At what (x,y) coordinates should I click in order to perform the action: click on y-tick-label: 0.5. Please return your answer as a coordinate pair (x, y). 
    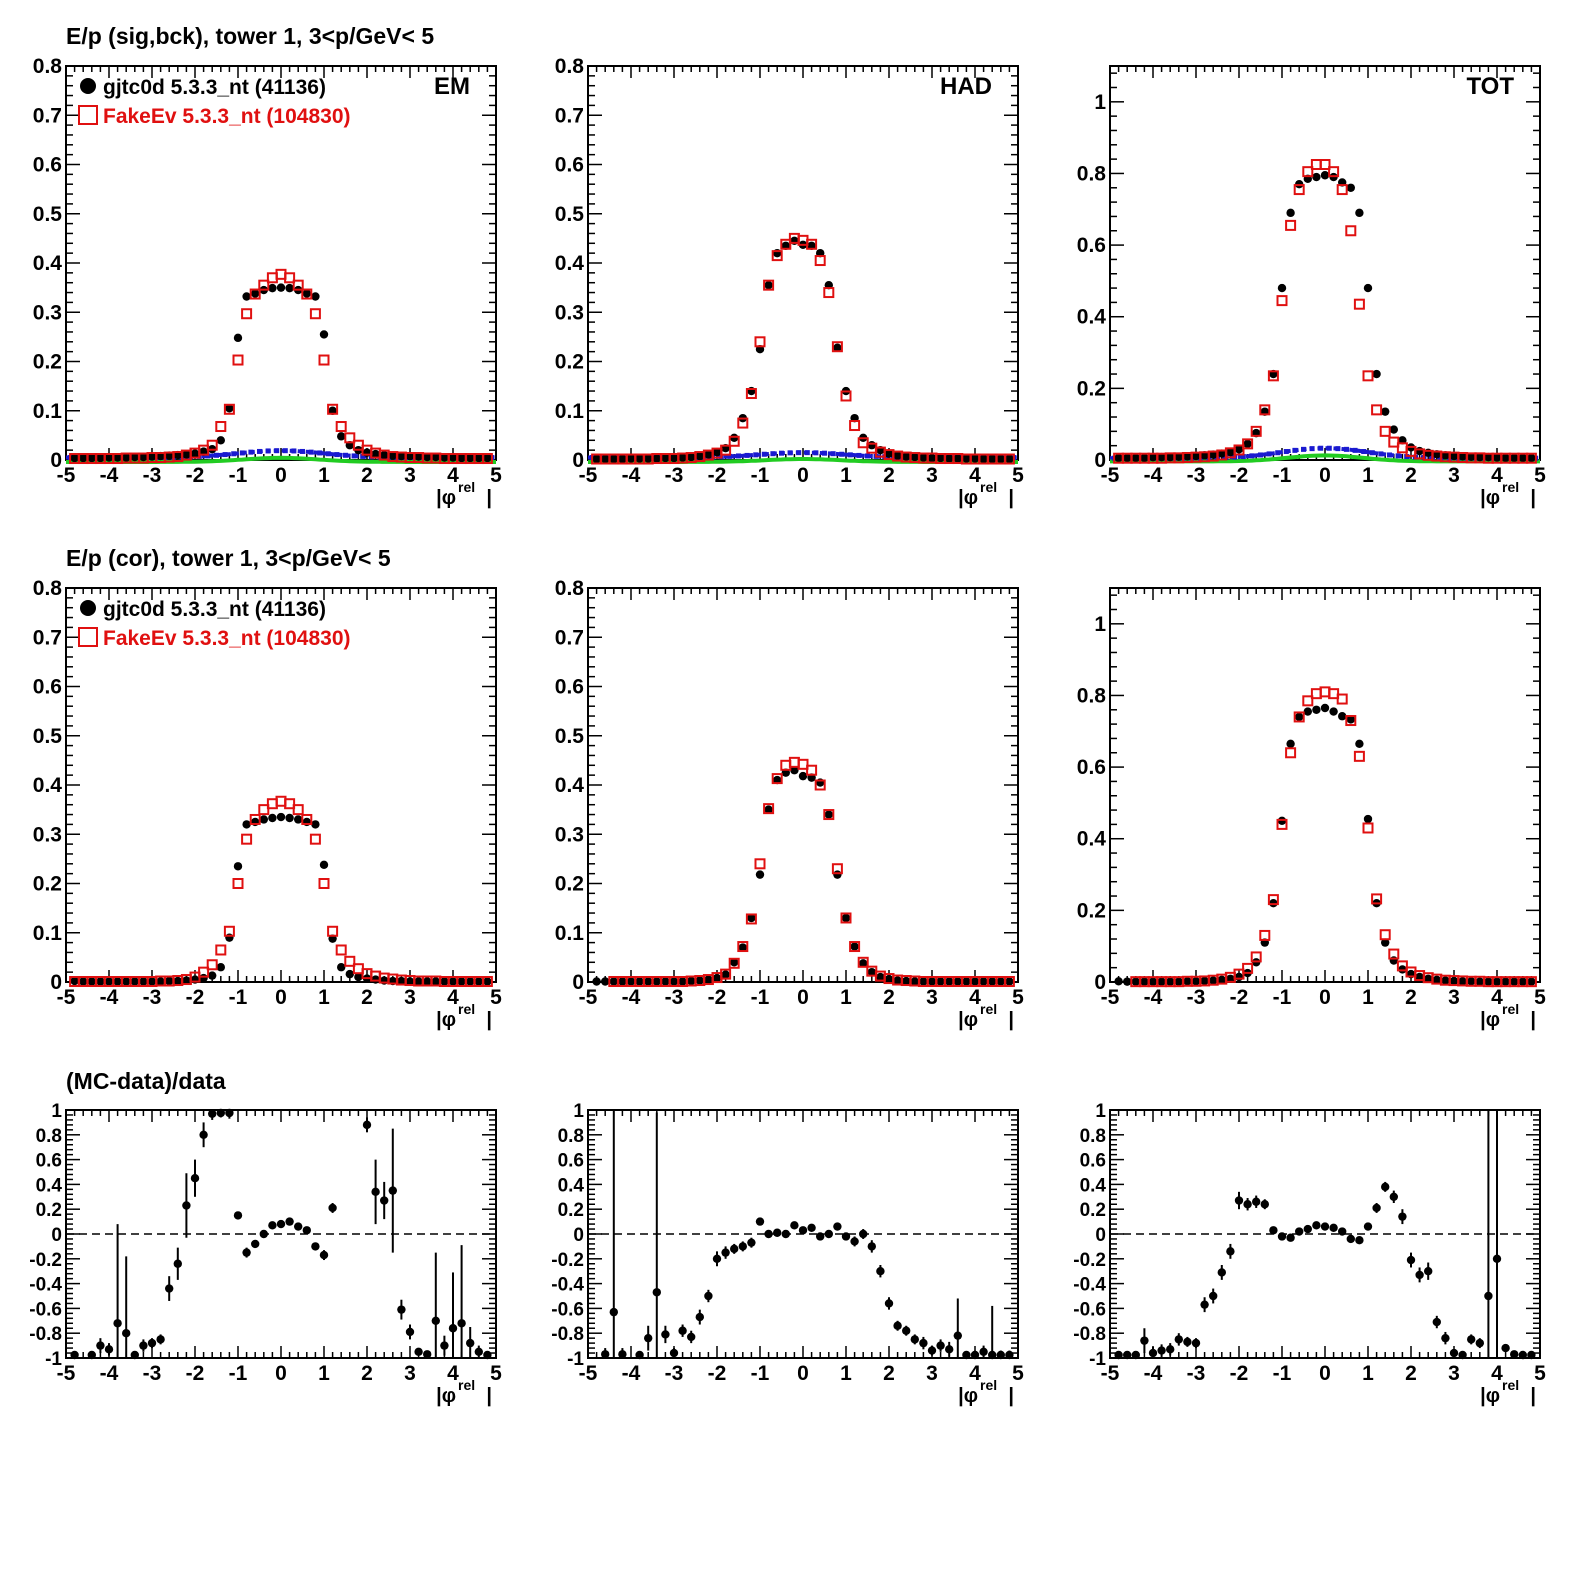
    Looking at the image, I should click on (48, 736).